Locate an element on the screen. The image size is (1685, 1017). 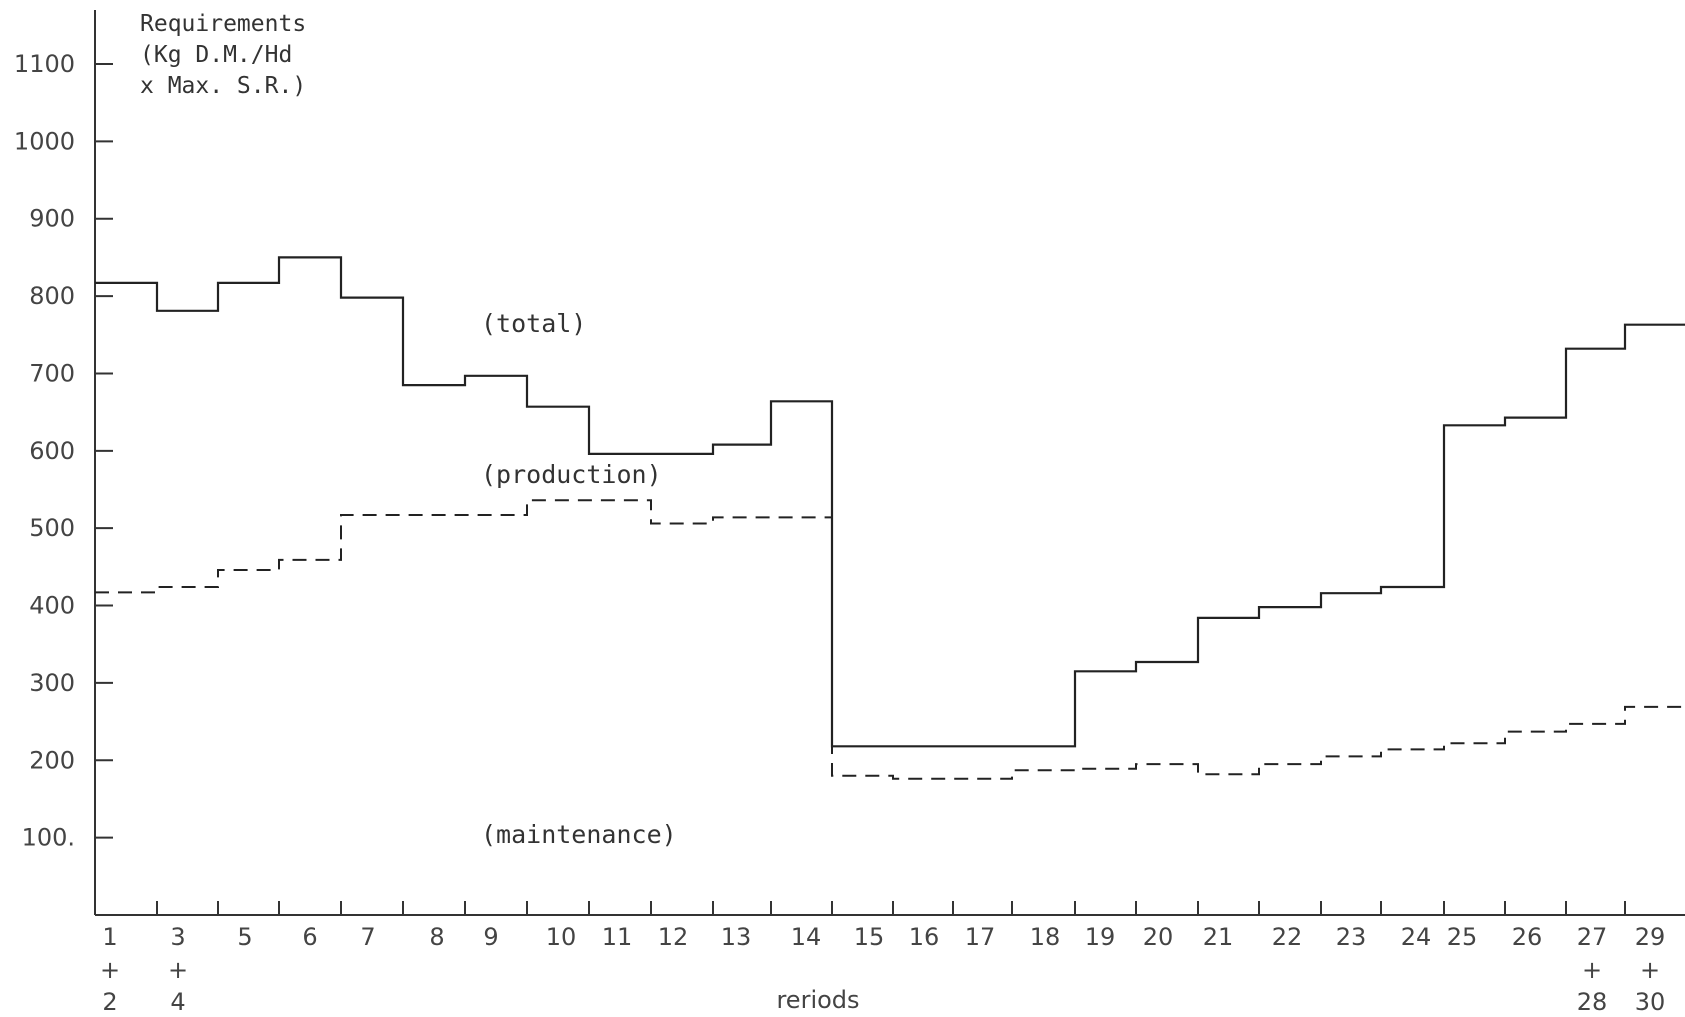
y-tick-label: 700 is located at coordinates (52, 373).